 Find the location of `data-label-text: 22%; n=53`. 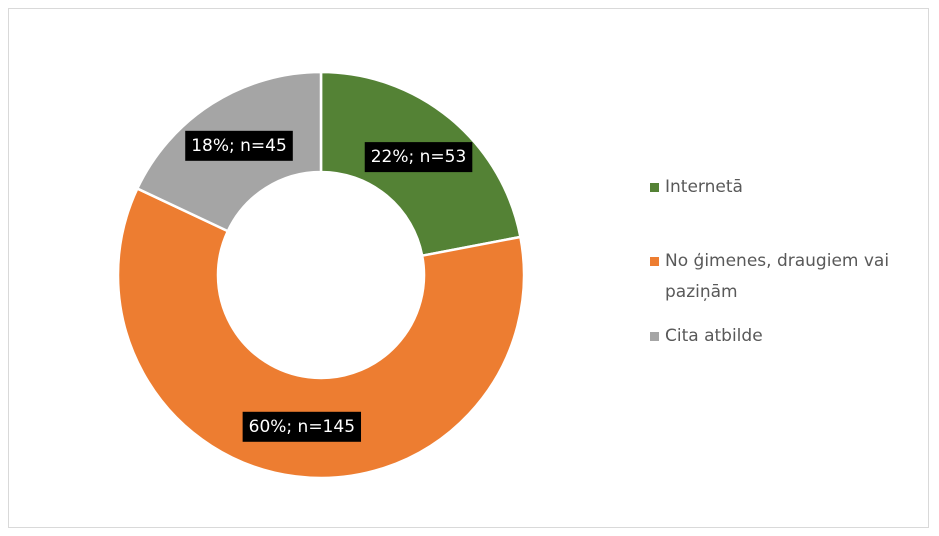

data-label-text: 22%; n=53 is located at coordinates (419, 157).